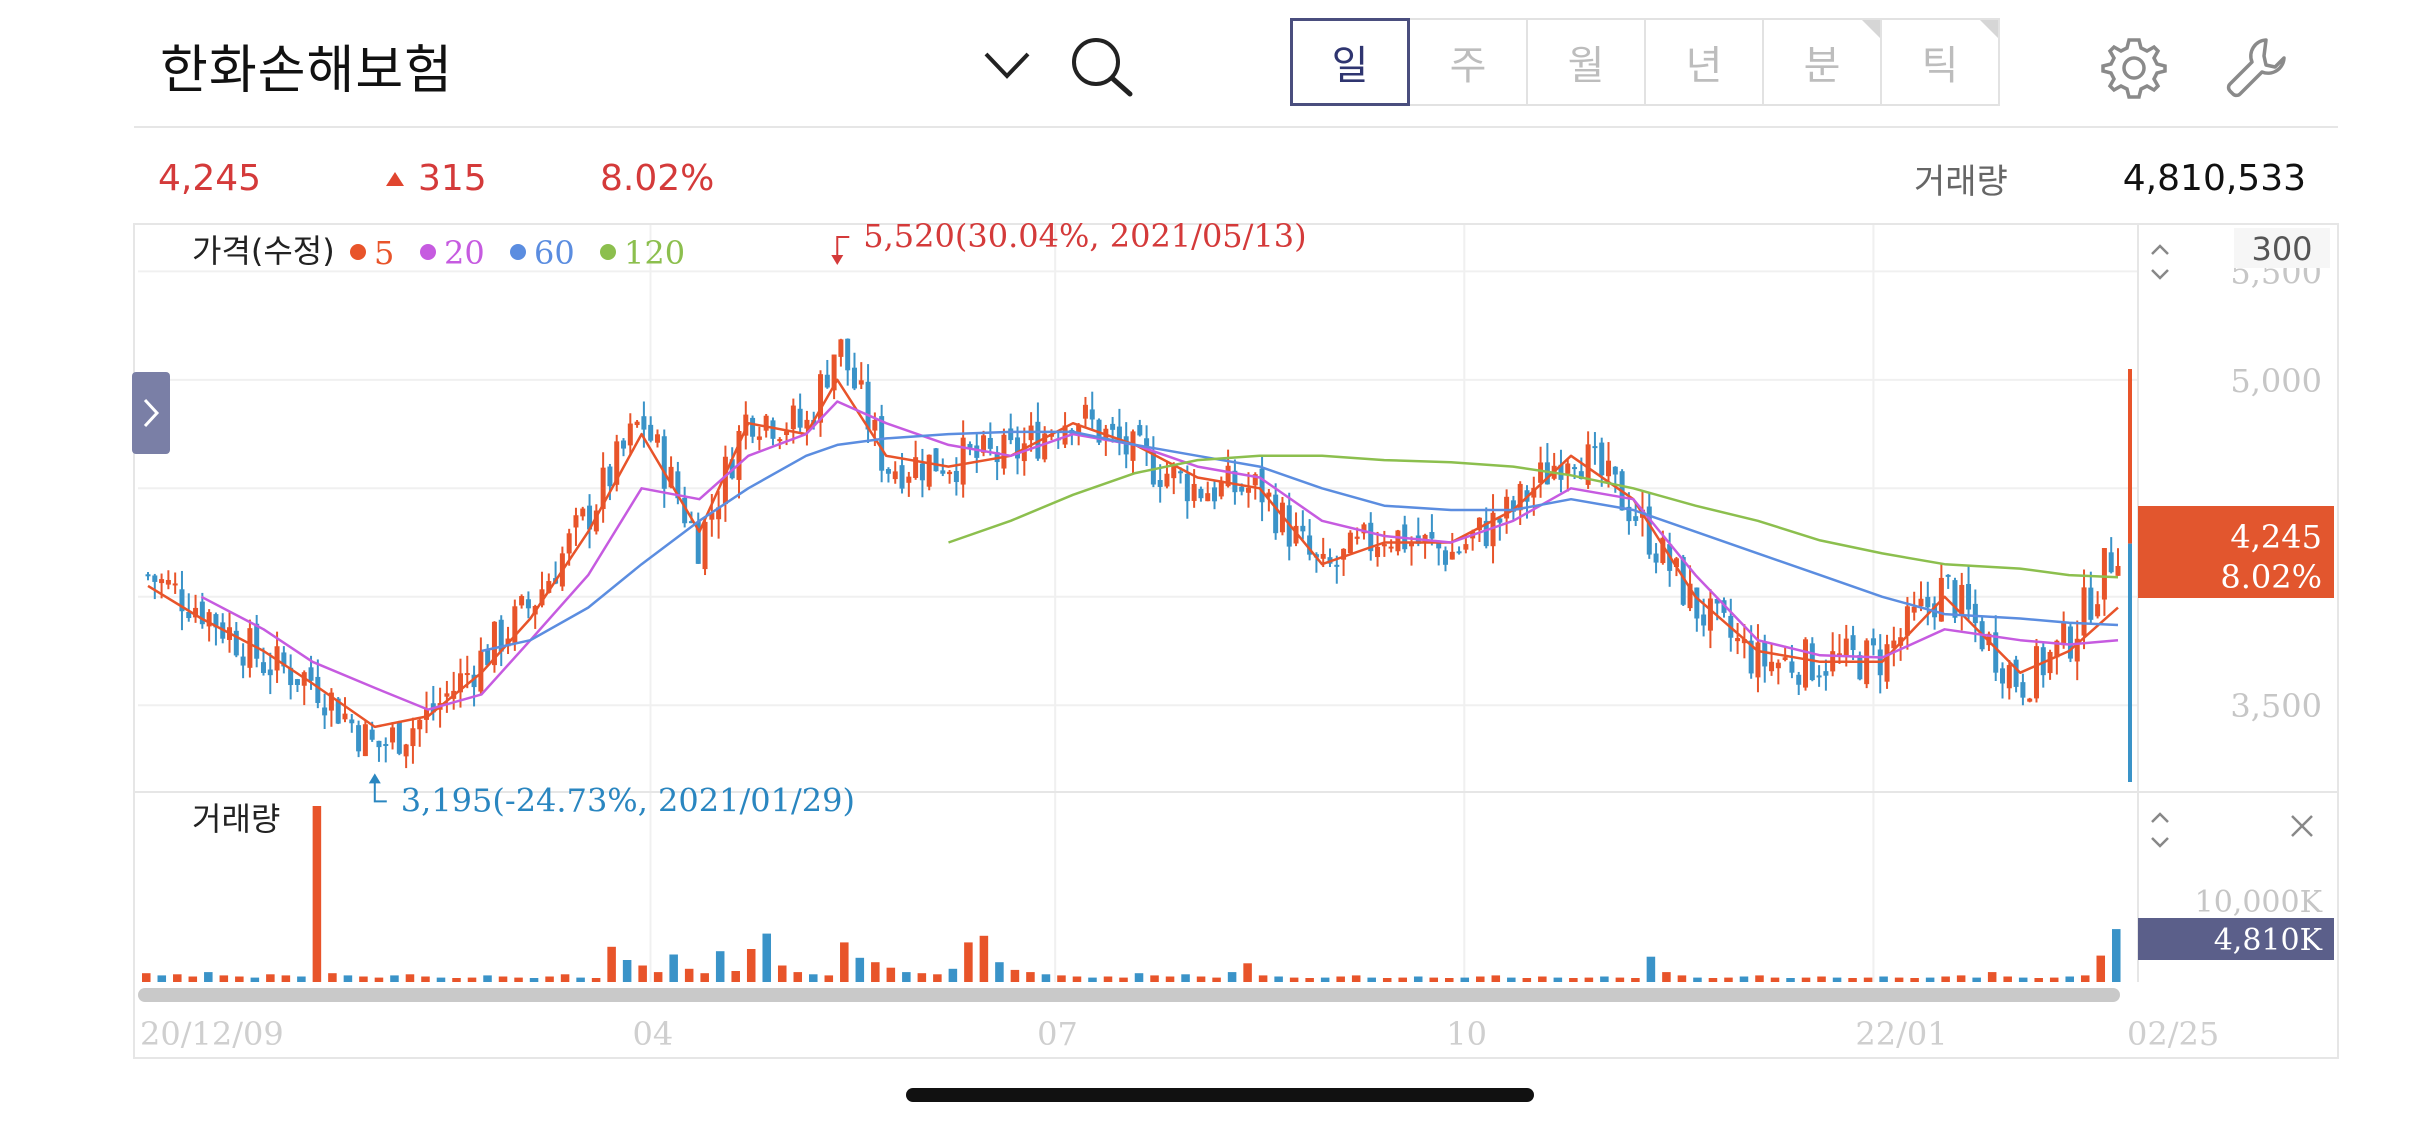  What do you see at coordinates (1102, 66) in the screenshot?
I see `search-button` at bounding box center [1102, 66].